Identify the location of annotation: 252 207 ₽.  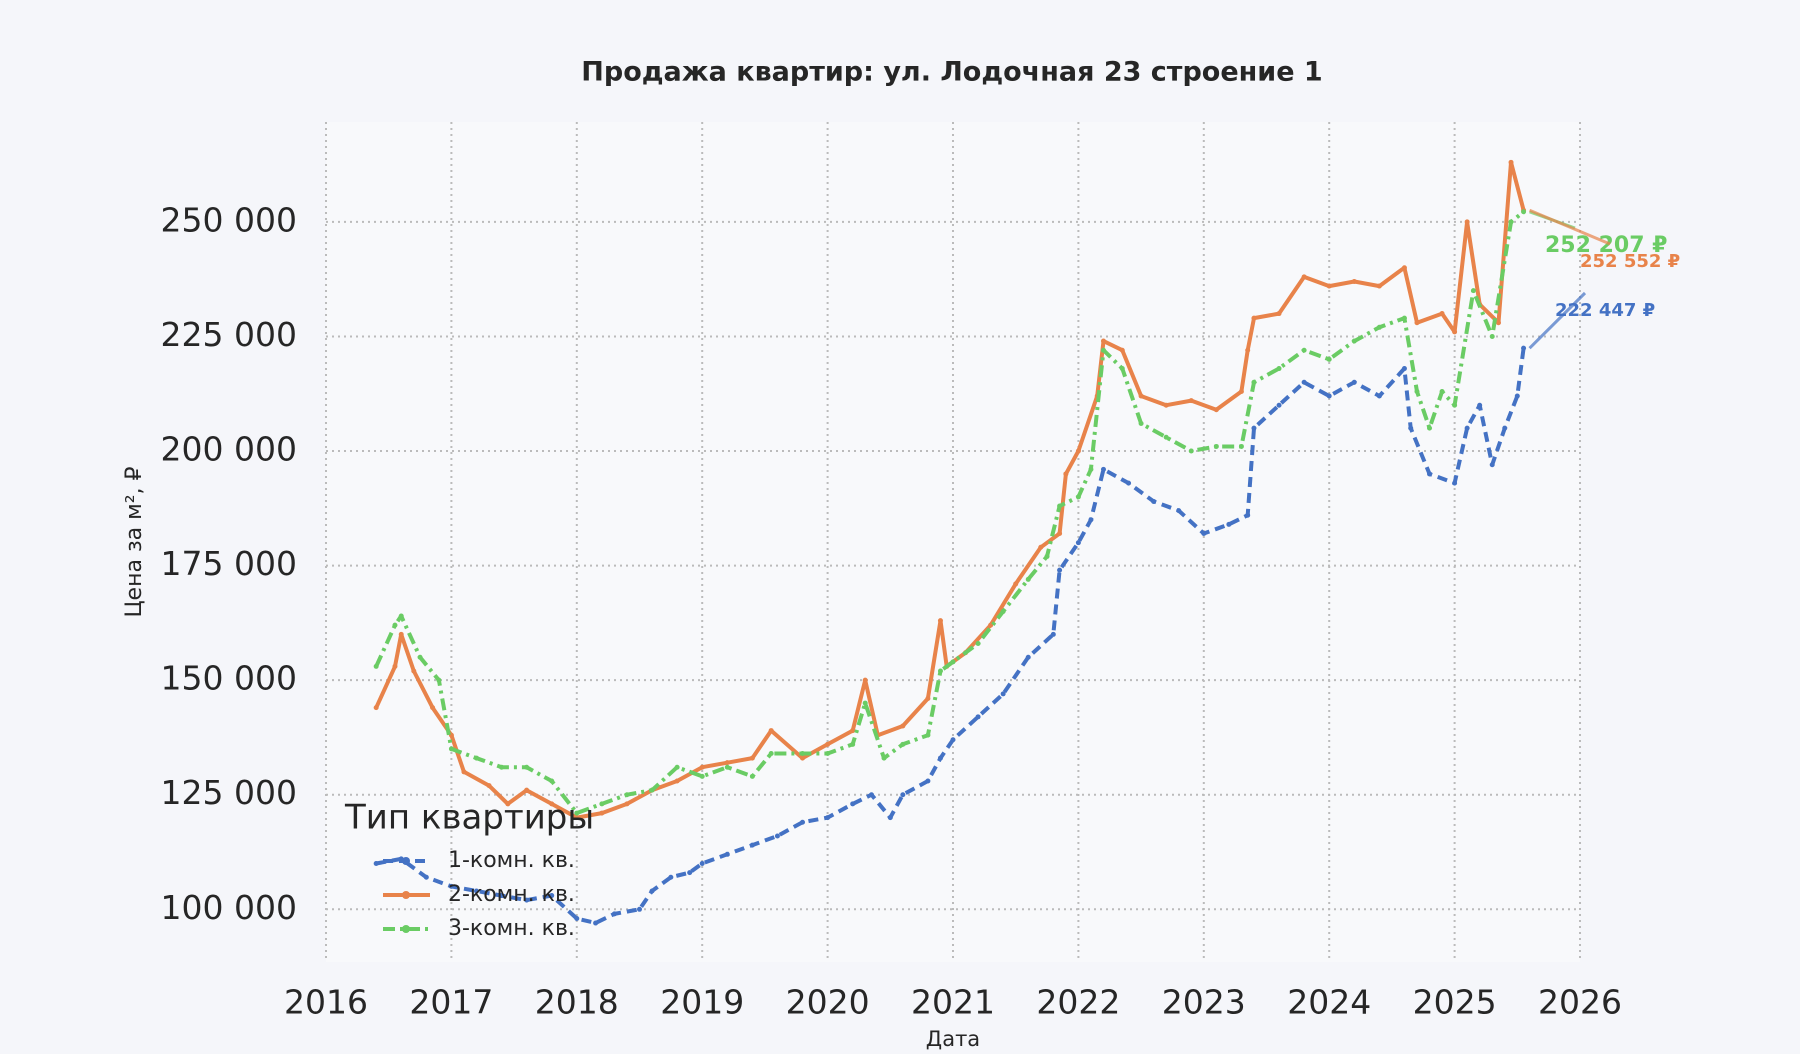
(1606, 245).